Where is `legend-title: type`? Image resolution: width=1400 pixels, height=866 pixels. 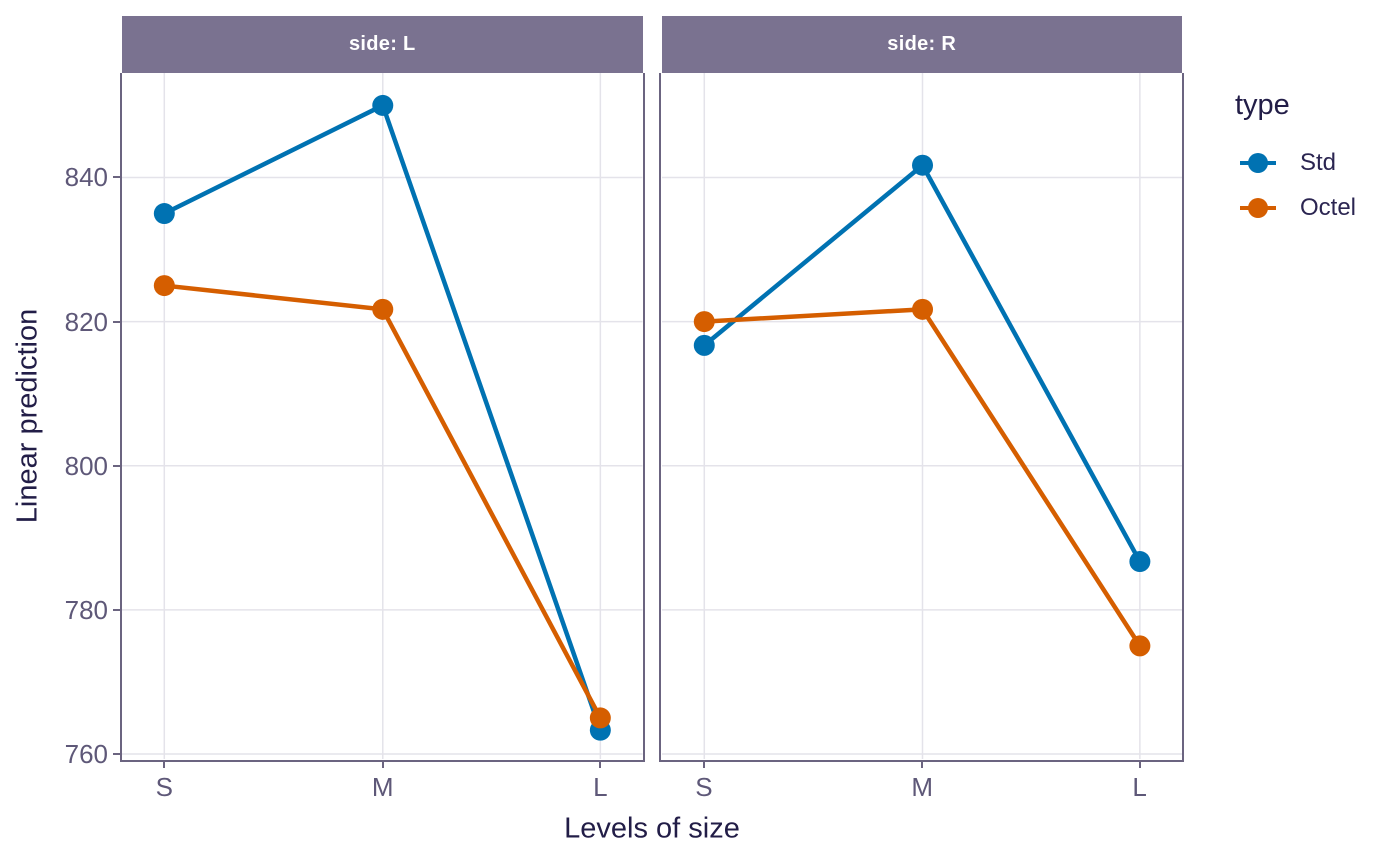
legend-title: type is located at coordinates (1262, 105).